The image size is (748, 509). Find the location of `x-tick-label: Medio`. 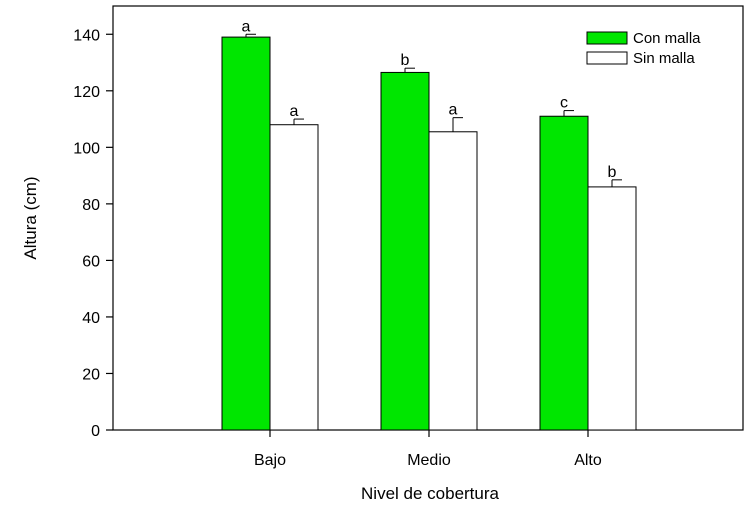

x-tick-label: Medio is located at coordinates (429, 460).